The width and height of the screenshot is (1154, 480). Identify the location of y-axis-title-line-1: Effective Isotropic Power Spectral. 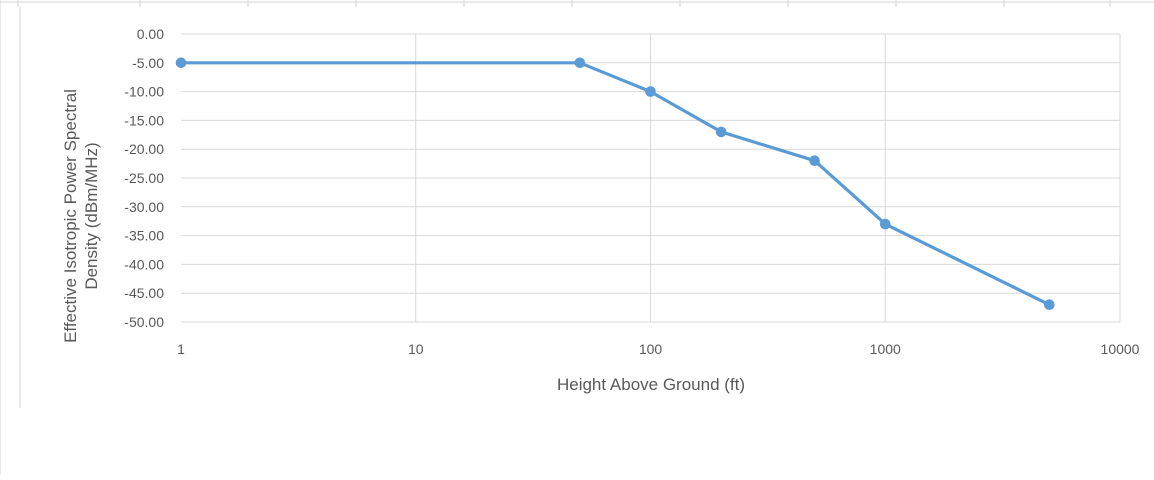
(70, 216).